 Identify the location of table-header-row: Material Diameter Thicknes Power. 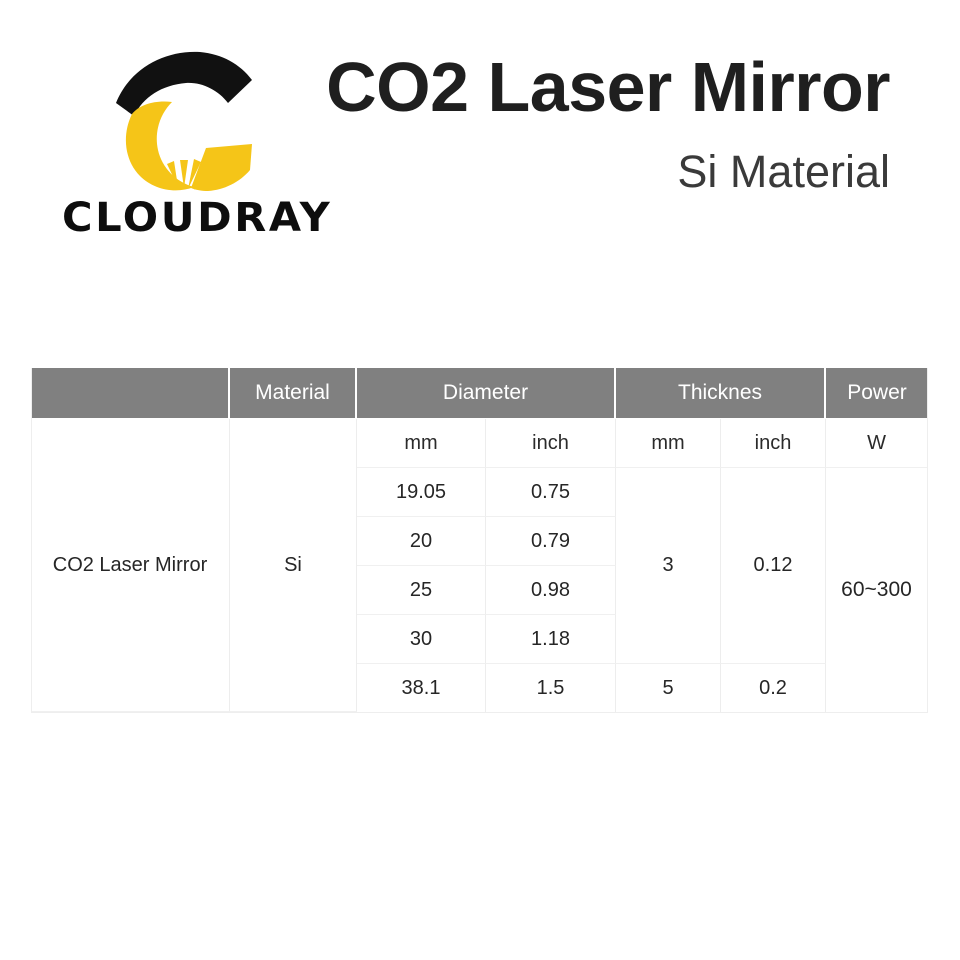
(480, 393).